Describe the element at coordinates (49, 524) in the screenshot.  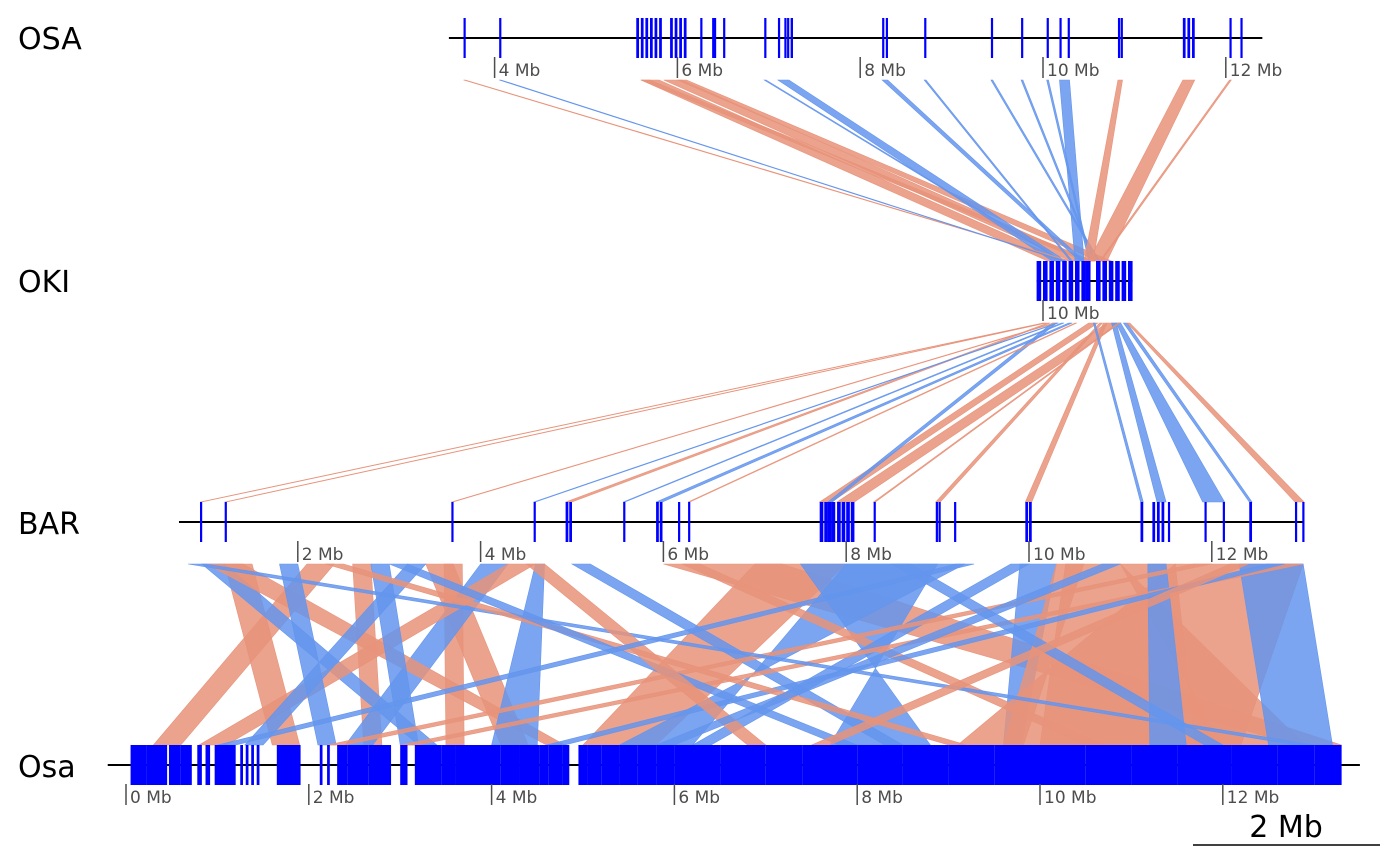
I see `track-label-bar: BAR` at that location.